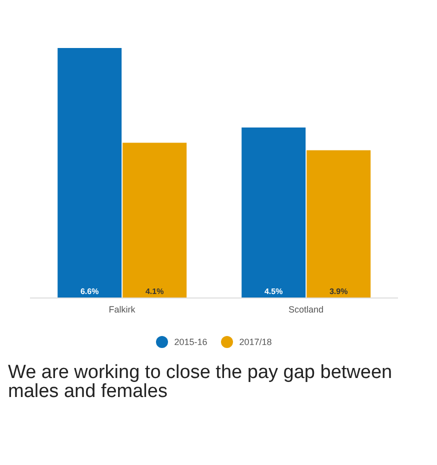 This screenshot has width=437, height=465. What do you see at coordinates (306, 309) in the screenshot?
I see `x-tick-label: Scotland` at bounding box center [306, 309].